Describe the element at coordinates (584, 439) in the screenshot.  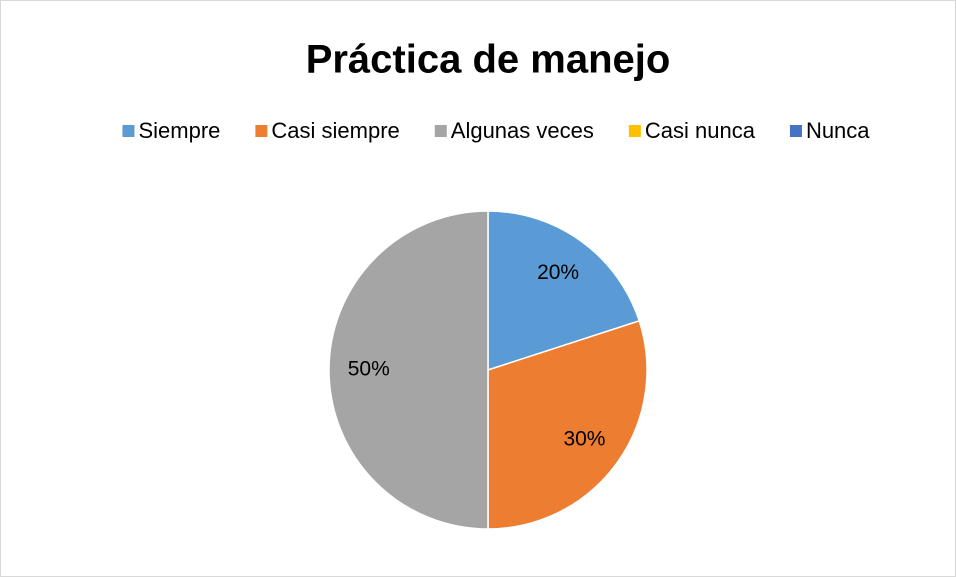
I see `data-label: 30%` at that location.